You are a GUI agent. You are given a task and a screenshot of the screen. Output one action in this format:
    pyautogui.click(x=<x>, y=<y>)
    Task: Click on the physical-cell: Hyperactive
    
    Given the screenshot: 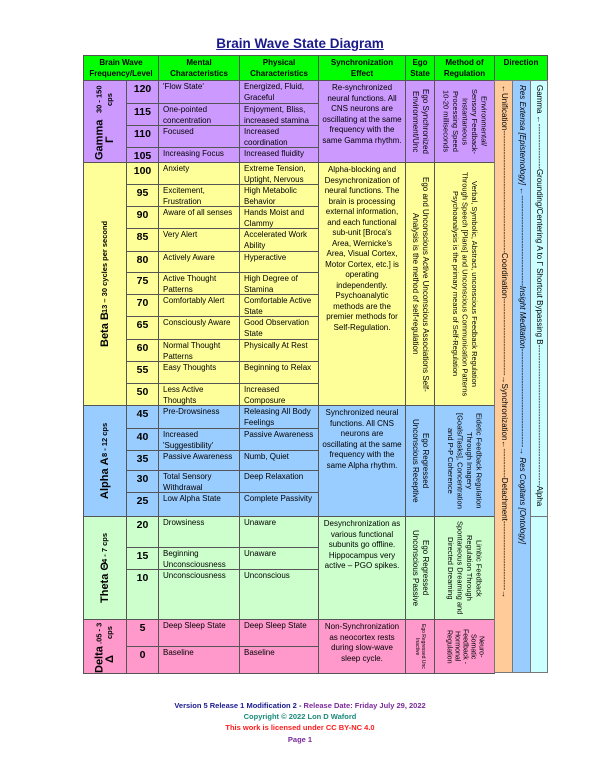 What is the action you would take?
    pyautogui.click(x=279, y=262)
    